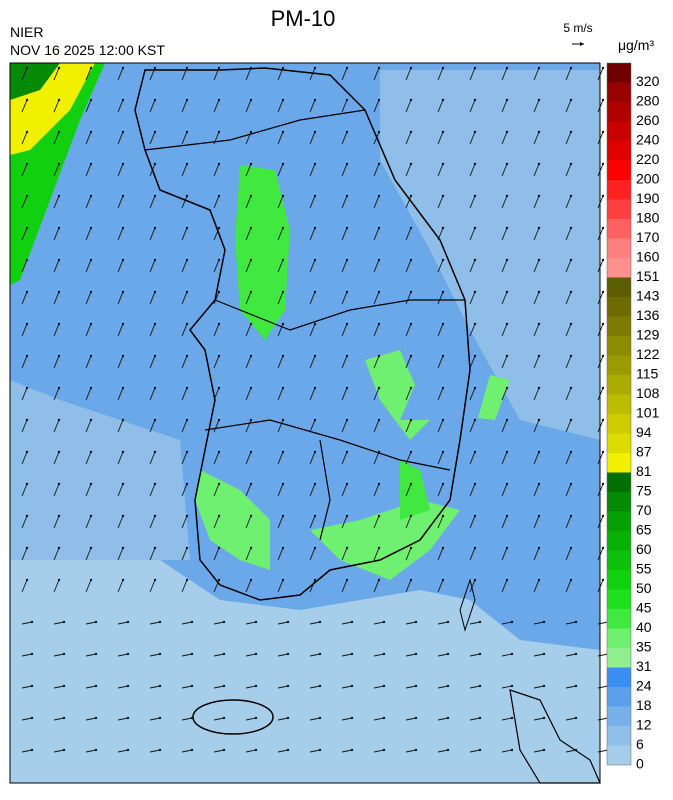 The height and width of the screenshot is (800, 673). I want to click on colorbar-label: 50, so click(644, 588).